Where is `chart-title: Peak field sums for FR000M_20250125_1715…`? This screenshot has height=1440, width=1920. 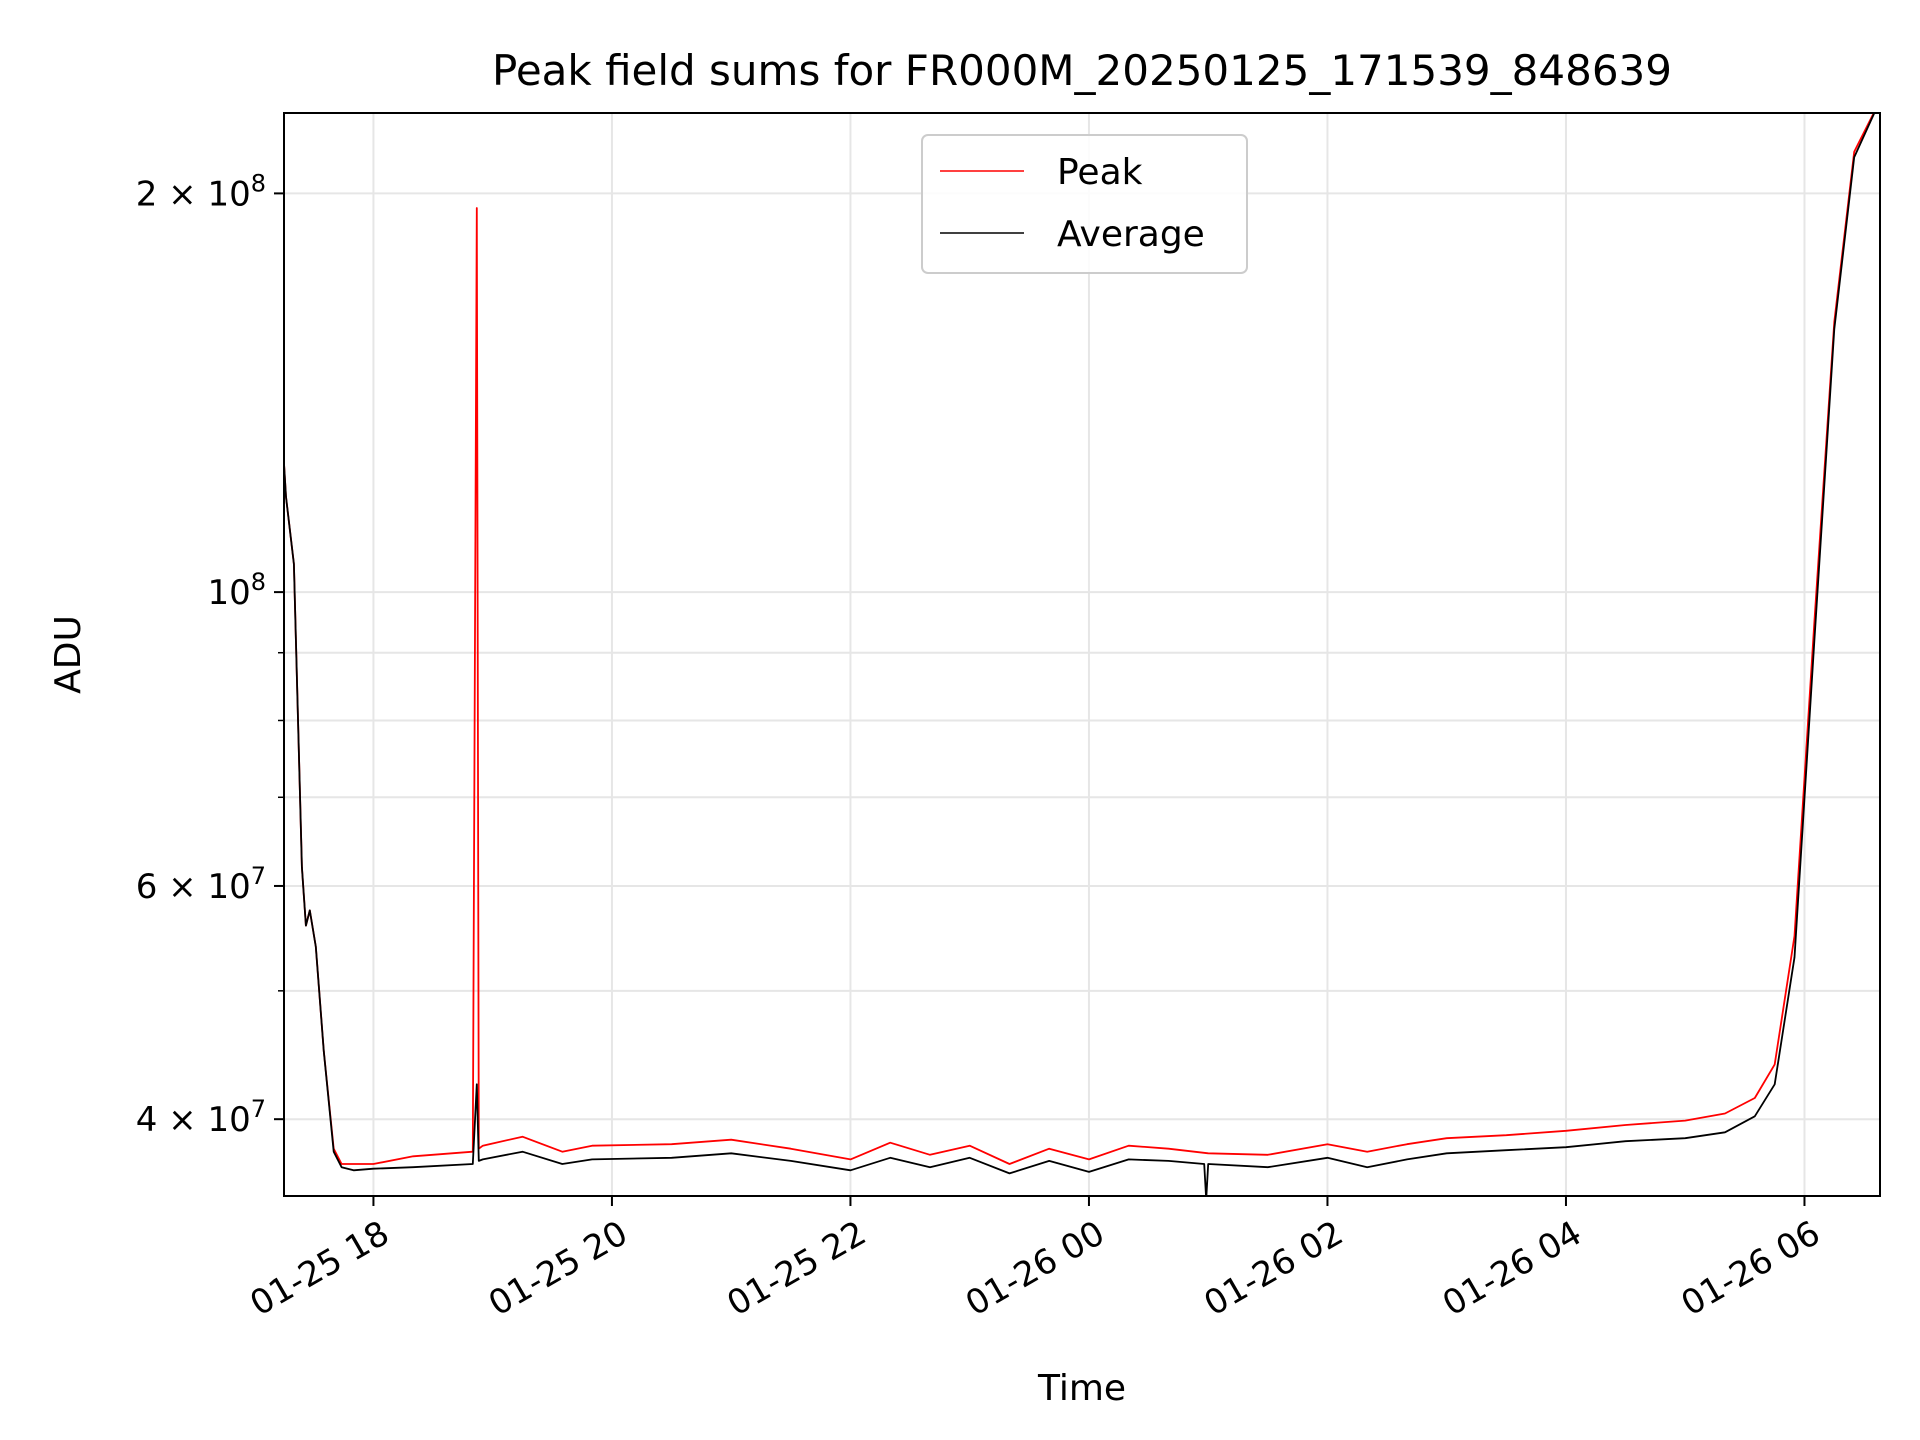 chart-title: Peak field sums for FR000M_20250125_1715… is located at coordinates (1082, 70).